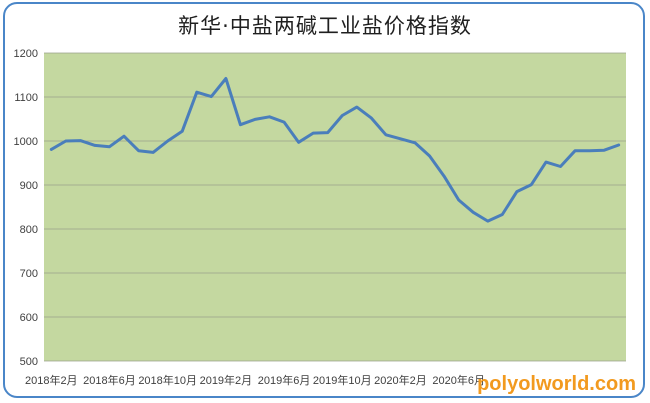  What do you see at coordinates (26, 208) in the screenshot?
I see `y-axis: 500 600 700 800 900 1000 1100 1200` at bounding box center [26, 208].